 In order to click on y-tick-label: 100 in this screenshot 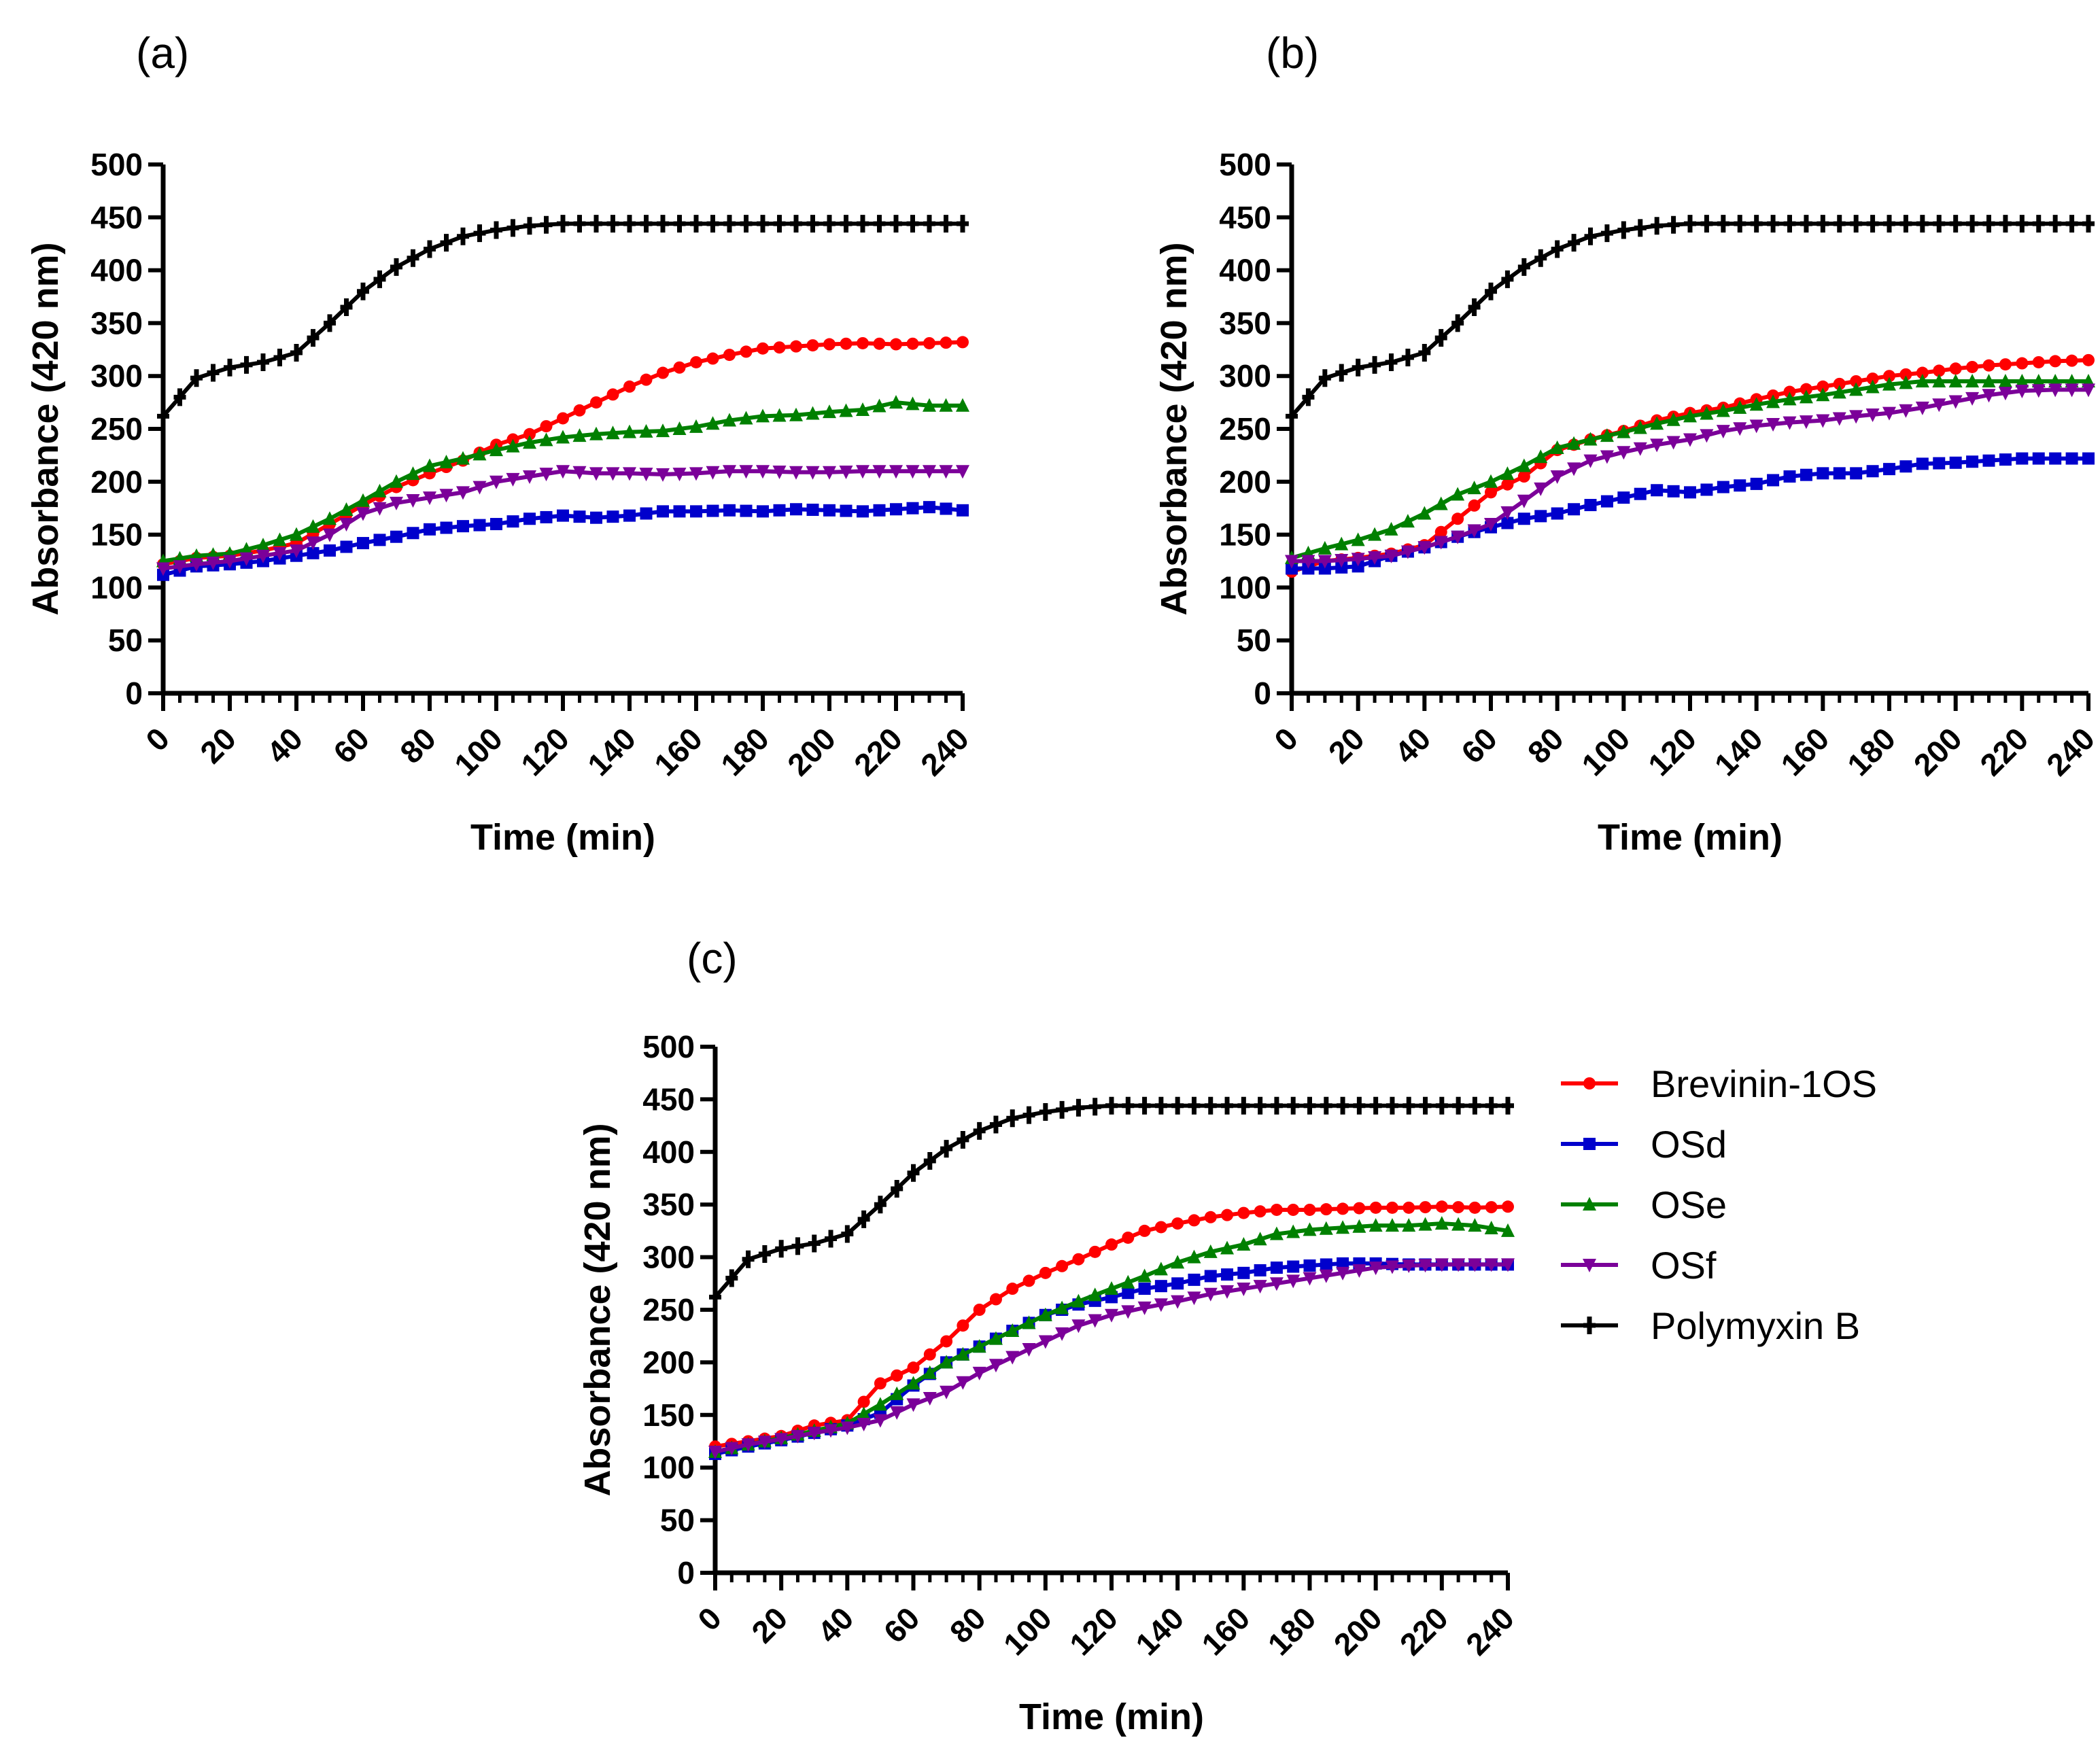, I will do `click(668, 1467)`.